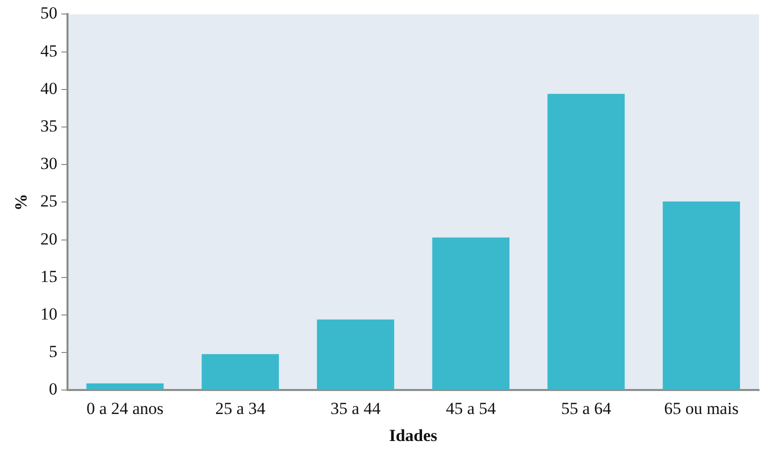  What do you see at coordinates (49, 13) in the screenshot?
I see `y-tick-label: 50` at bounding box center [49, 13].